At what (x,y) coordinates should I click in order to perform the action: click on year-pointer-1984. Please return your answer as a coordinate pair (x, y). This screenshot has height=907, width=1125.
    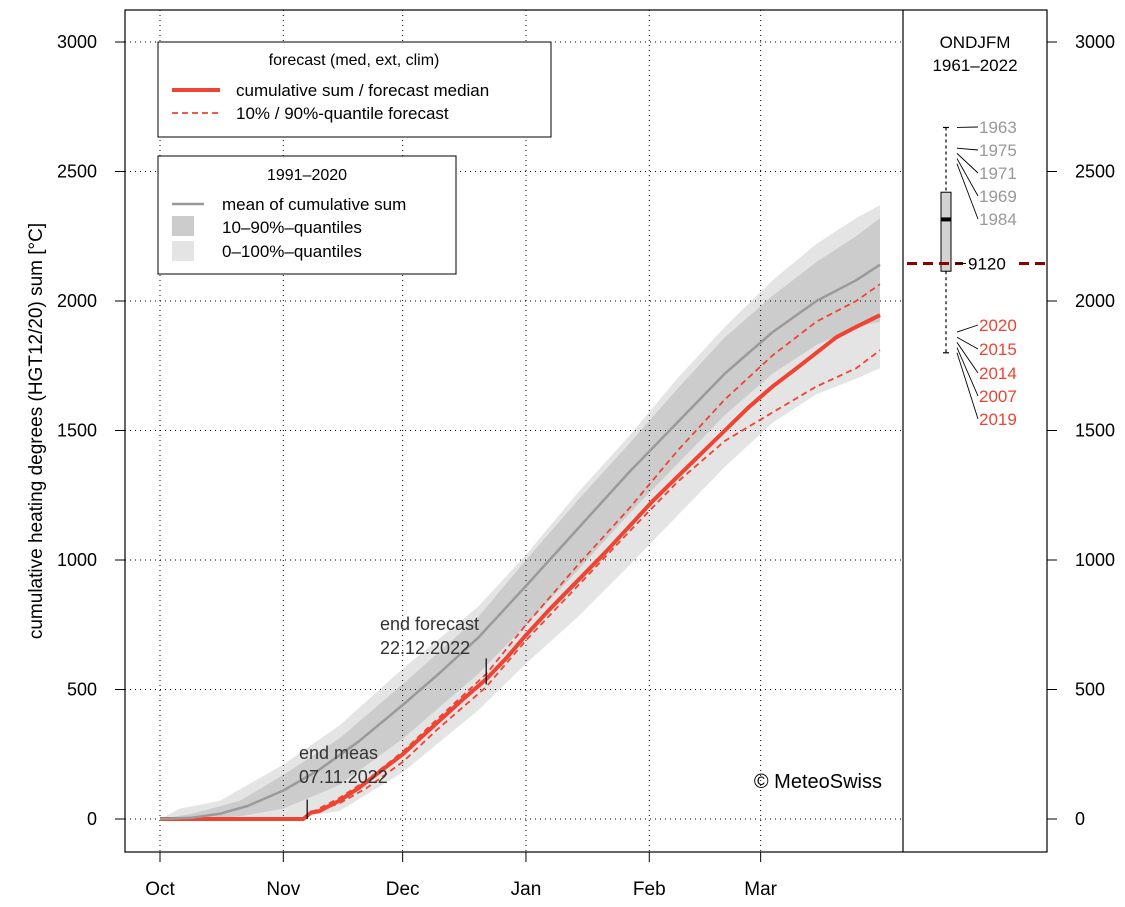
    Looking at the image, I should click on (967, 191).